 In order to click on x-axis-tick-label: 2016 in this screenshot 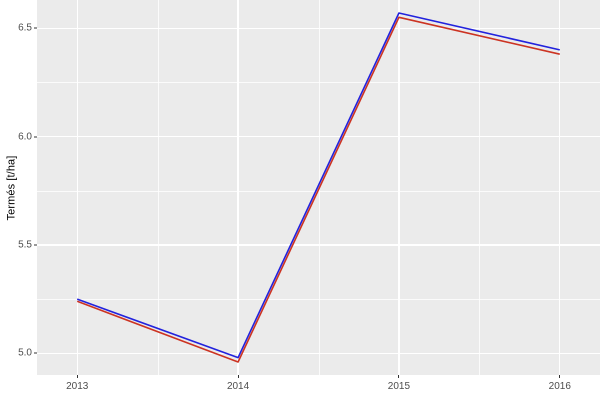, I will do `click(559, 386)`.